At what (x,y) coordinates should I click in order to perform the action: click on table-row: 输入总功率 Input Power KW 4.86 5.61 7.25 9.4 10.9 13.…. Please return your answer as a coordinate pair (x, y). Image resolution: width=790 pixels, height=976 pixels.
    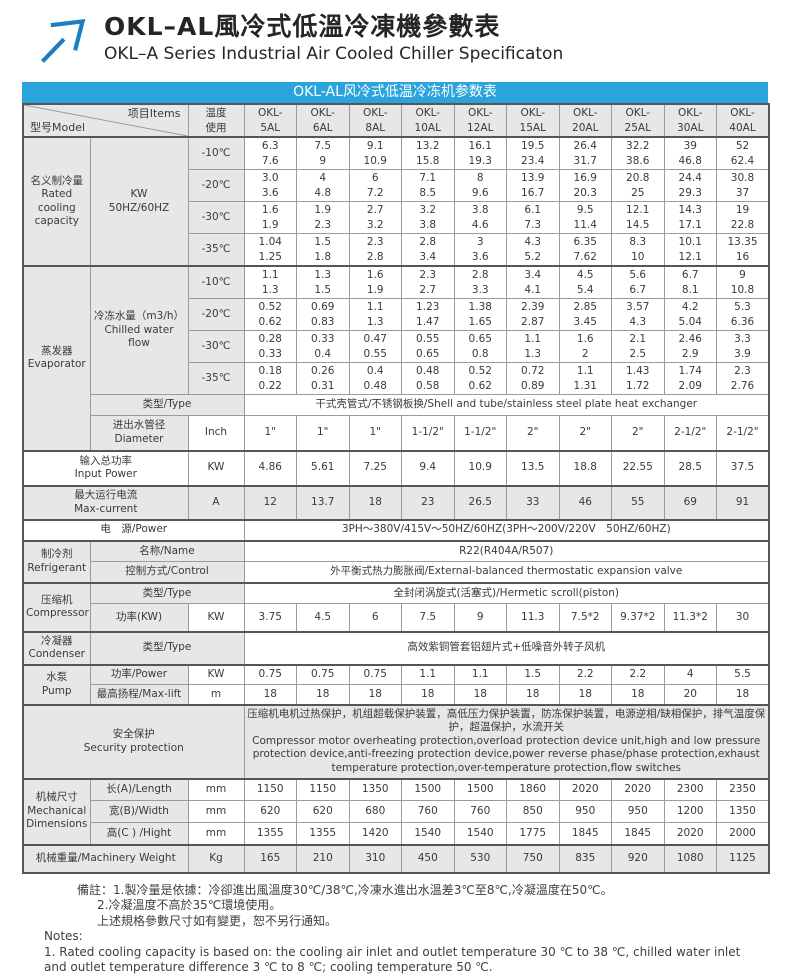
    Looking at the image, I should click on (396, 467).